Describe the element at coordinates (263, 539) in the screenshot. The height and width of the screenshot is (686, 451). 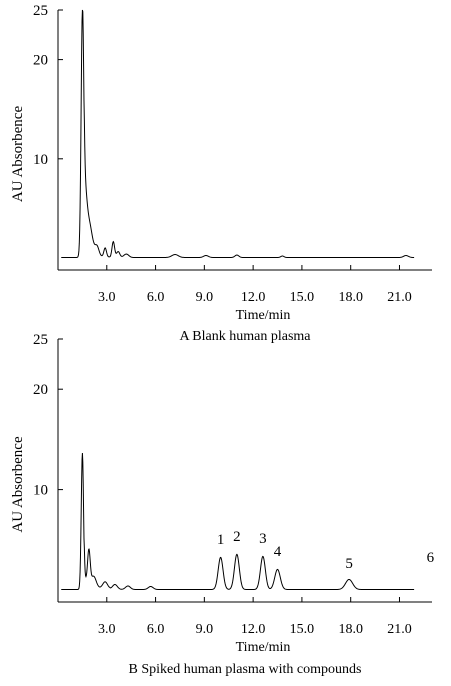
I see `peak-label: 3` at that location.